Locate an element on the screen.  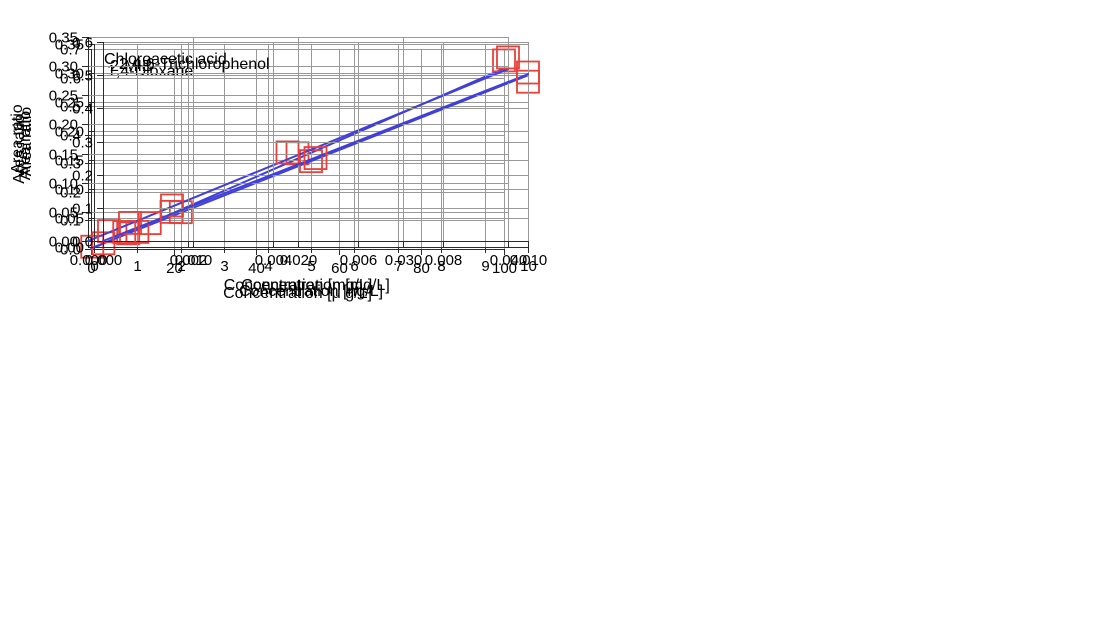
x-axis-title: Concentration [ng/L] is located at coordinates (311, 291).